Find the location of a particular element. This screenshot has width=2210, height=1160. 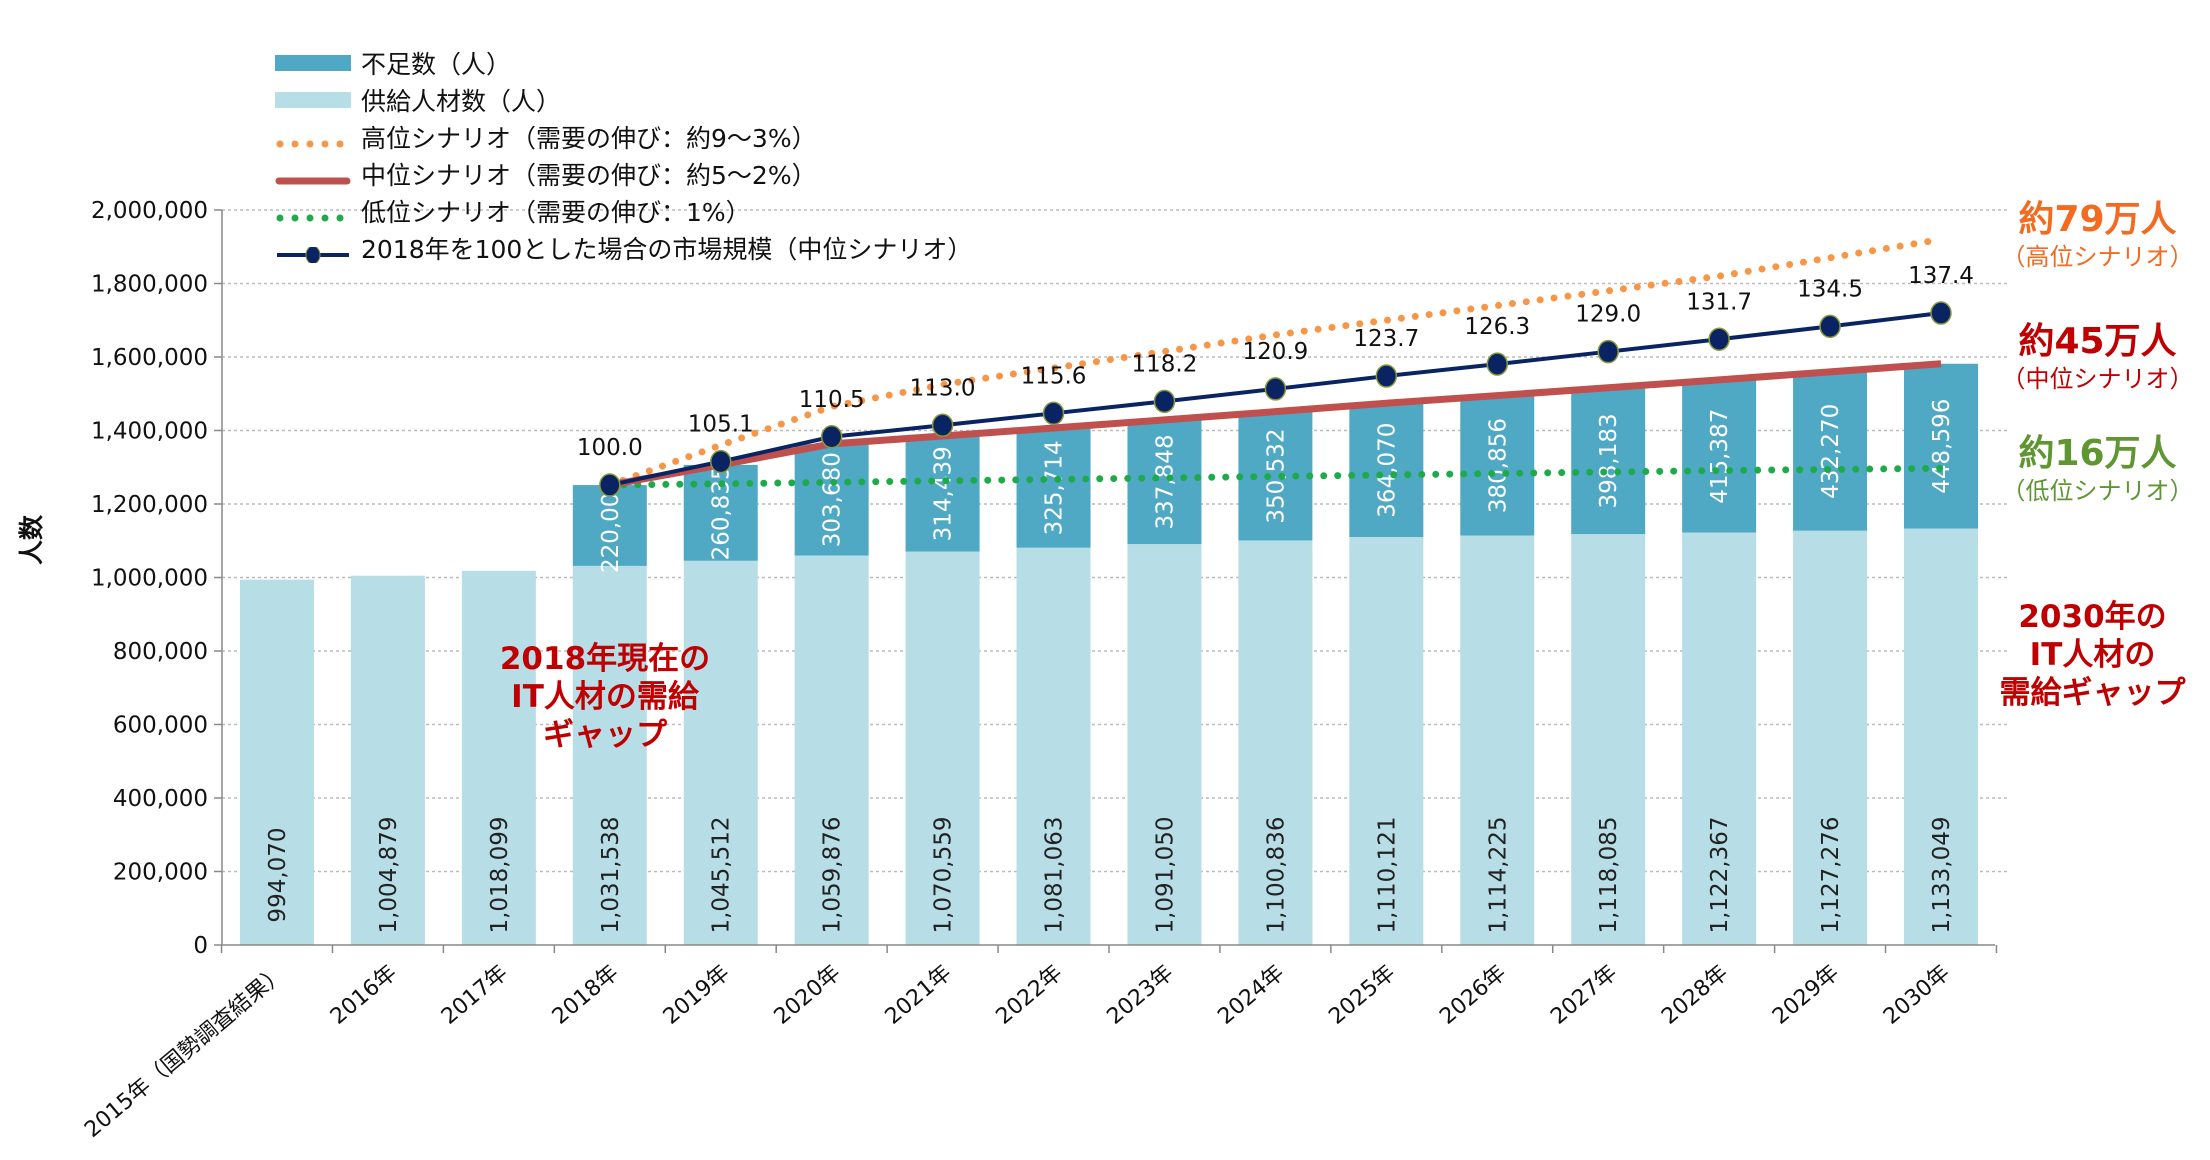

x-tick-label: 2015年（国勢調査結果） is located at coordinates (185, 1051).